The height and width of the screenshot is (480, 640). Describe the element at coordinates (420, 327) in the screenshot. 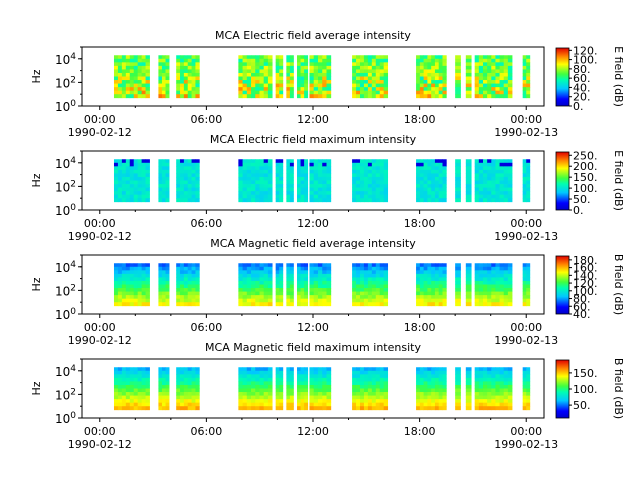

I see `x-tick-time: 18:00` at that location.